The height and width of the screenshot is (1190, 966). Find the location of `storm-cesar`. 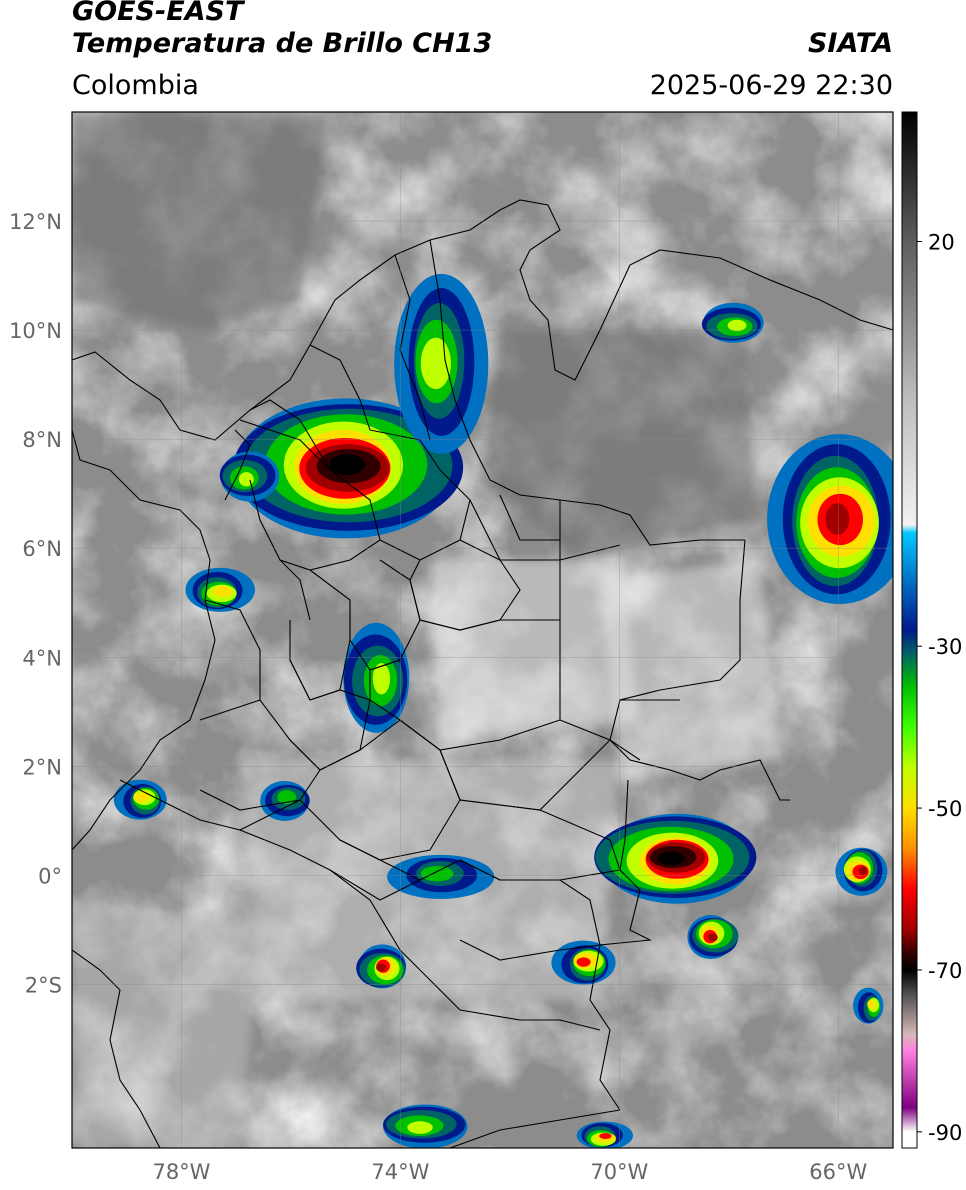

storm-cesar is located at coordinates (441, 363).